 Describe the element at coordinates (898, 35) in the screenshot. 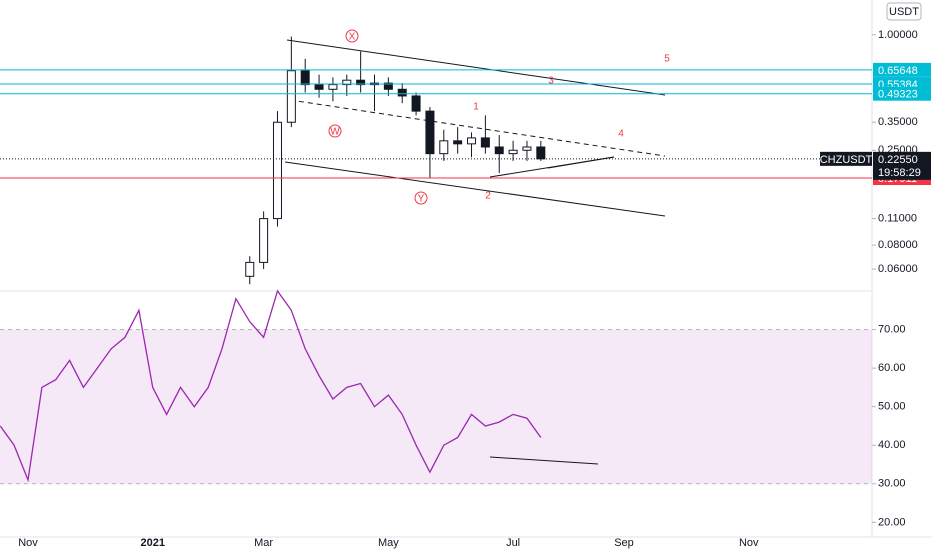

I see `y-tick-label: 1.00000` at that location.